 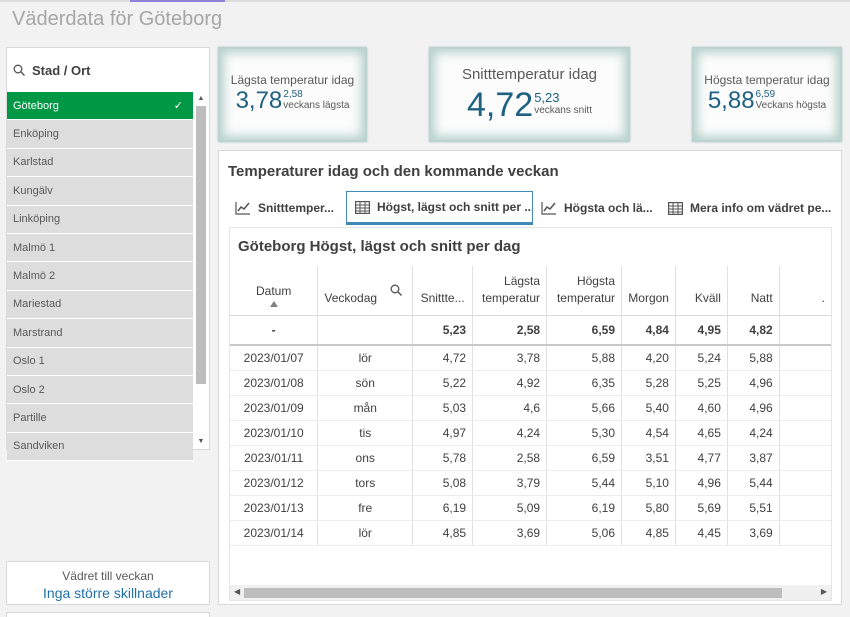 I want to click on col-header-more: ., so click(x=805, y=290).